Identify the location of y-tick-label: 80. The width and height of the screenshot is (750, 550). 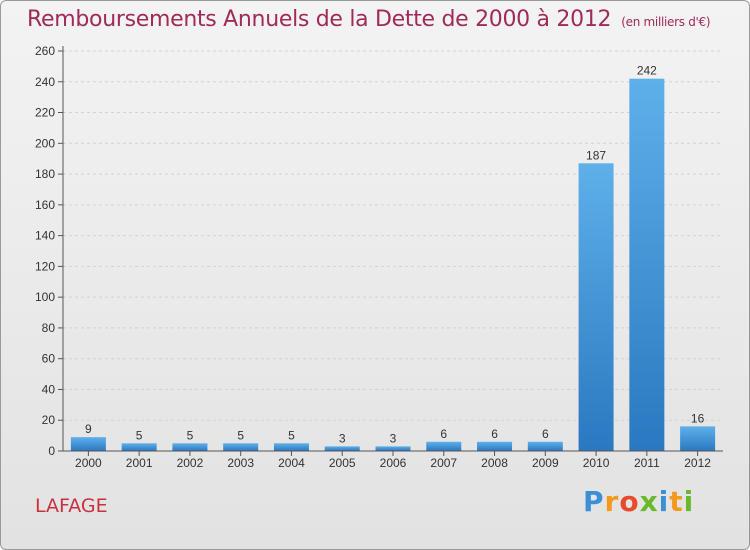
(49, 328).